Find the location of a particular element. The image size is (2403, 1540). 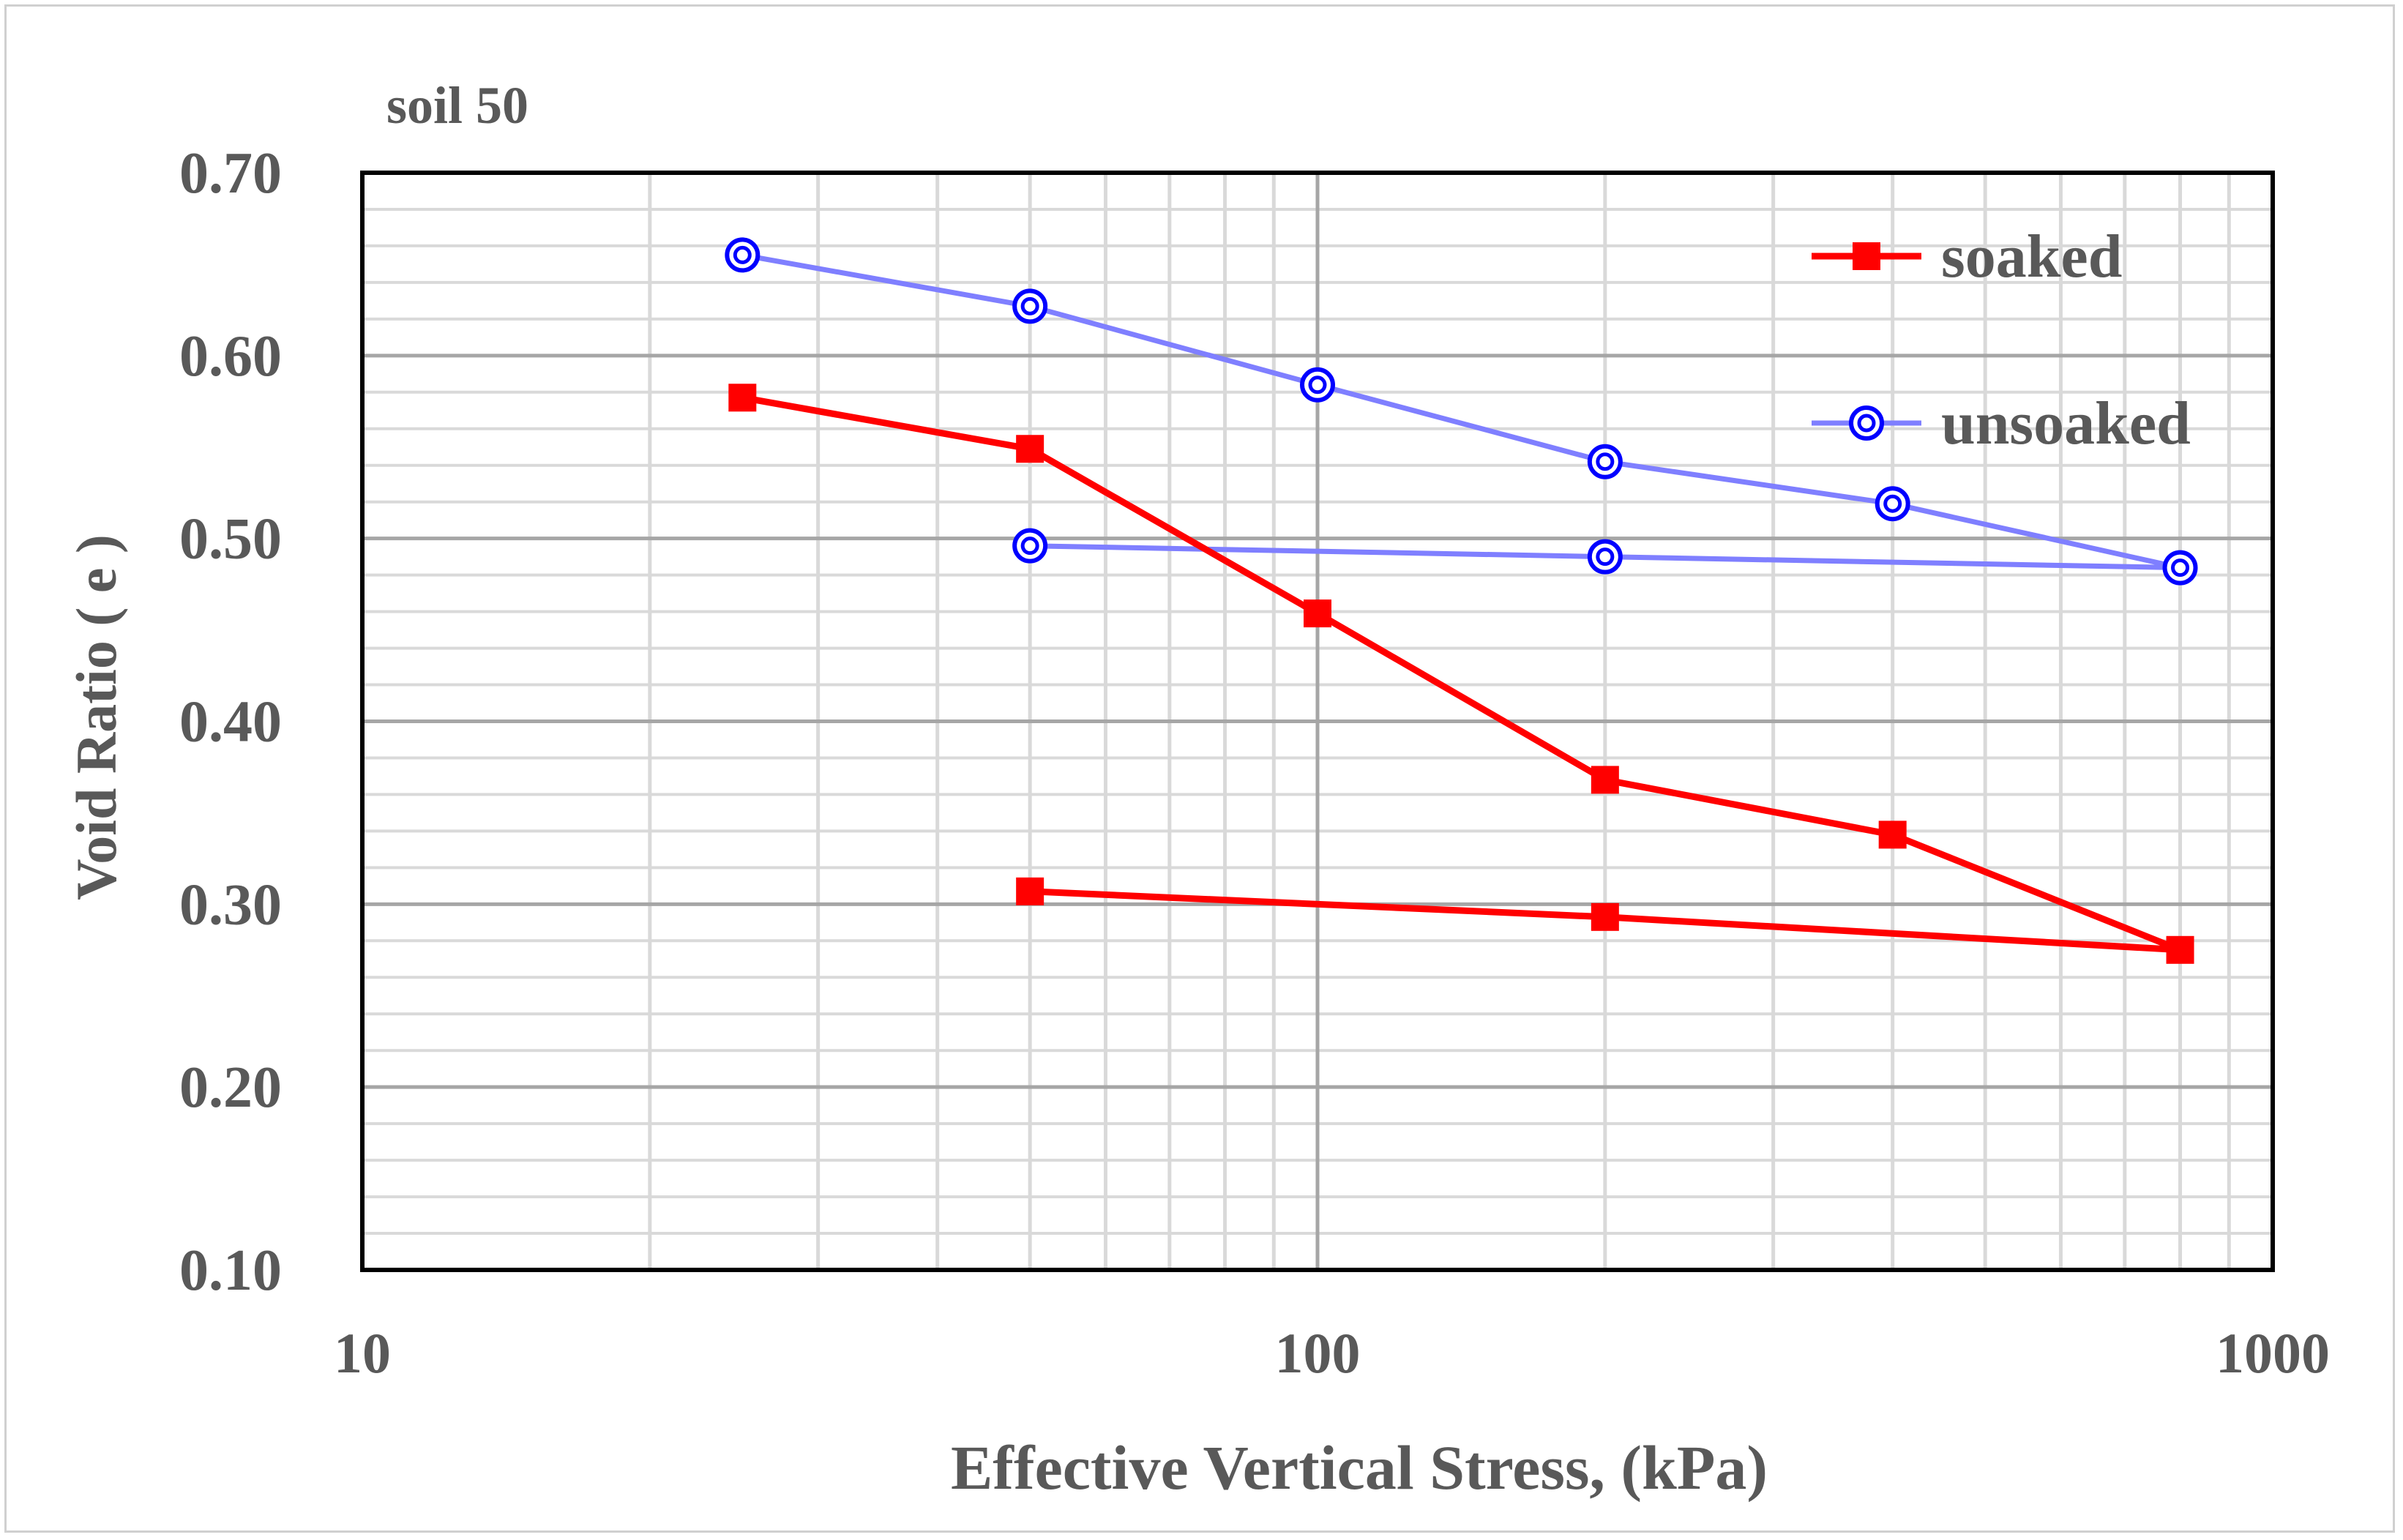

chart-title: soil 50 is located at coordinates (457, 105).